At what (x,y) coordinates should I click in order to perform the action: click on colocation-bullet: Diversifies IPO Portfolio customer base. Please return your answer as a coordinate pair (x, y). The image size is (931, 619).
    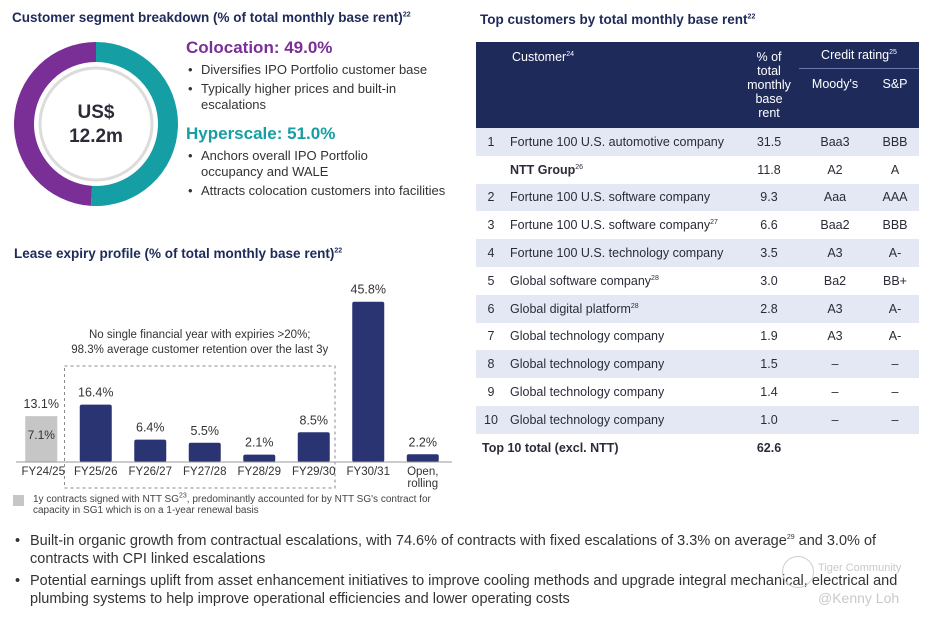
    Looking at the image, I should click on (331, 70).